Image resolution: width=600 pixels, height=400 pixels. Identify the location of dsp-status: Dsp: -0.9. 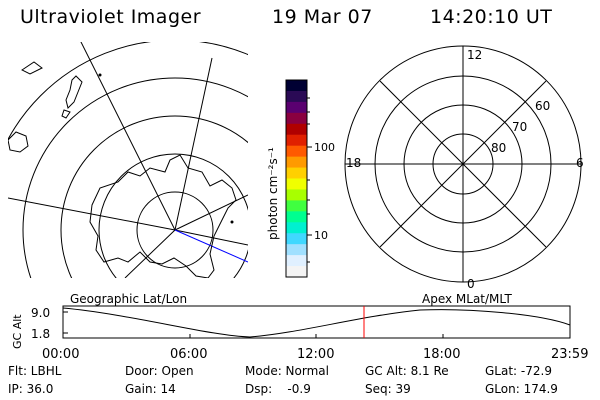
(278, 389).